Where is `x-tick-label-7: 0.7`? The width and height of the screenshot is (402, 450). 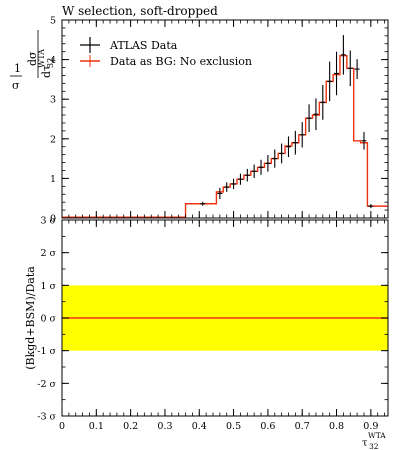 x-tick-label-7: 0.7 is located at coordinates (302, 426).